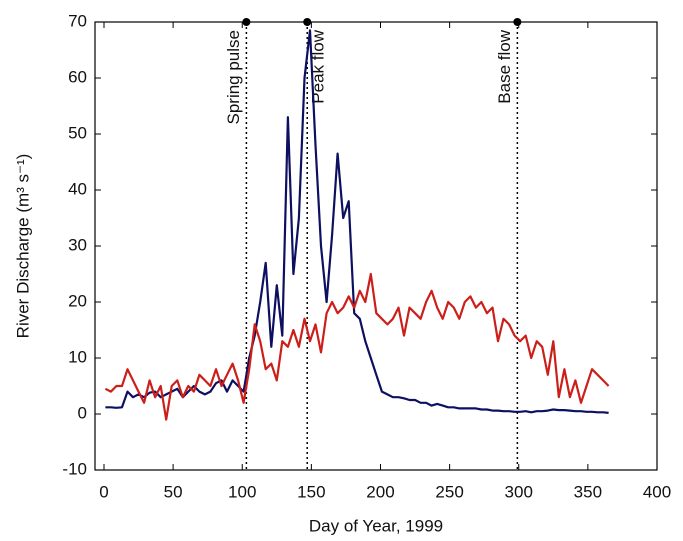 The width and height of the screenshot is (683, 541). Describe the element at coordinates (588, 491) in the screenshot. I see `x-tick-label: 350` at that location.